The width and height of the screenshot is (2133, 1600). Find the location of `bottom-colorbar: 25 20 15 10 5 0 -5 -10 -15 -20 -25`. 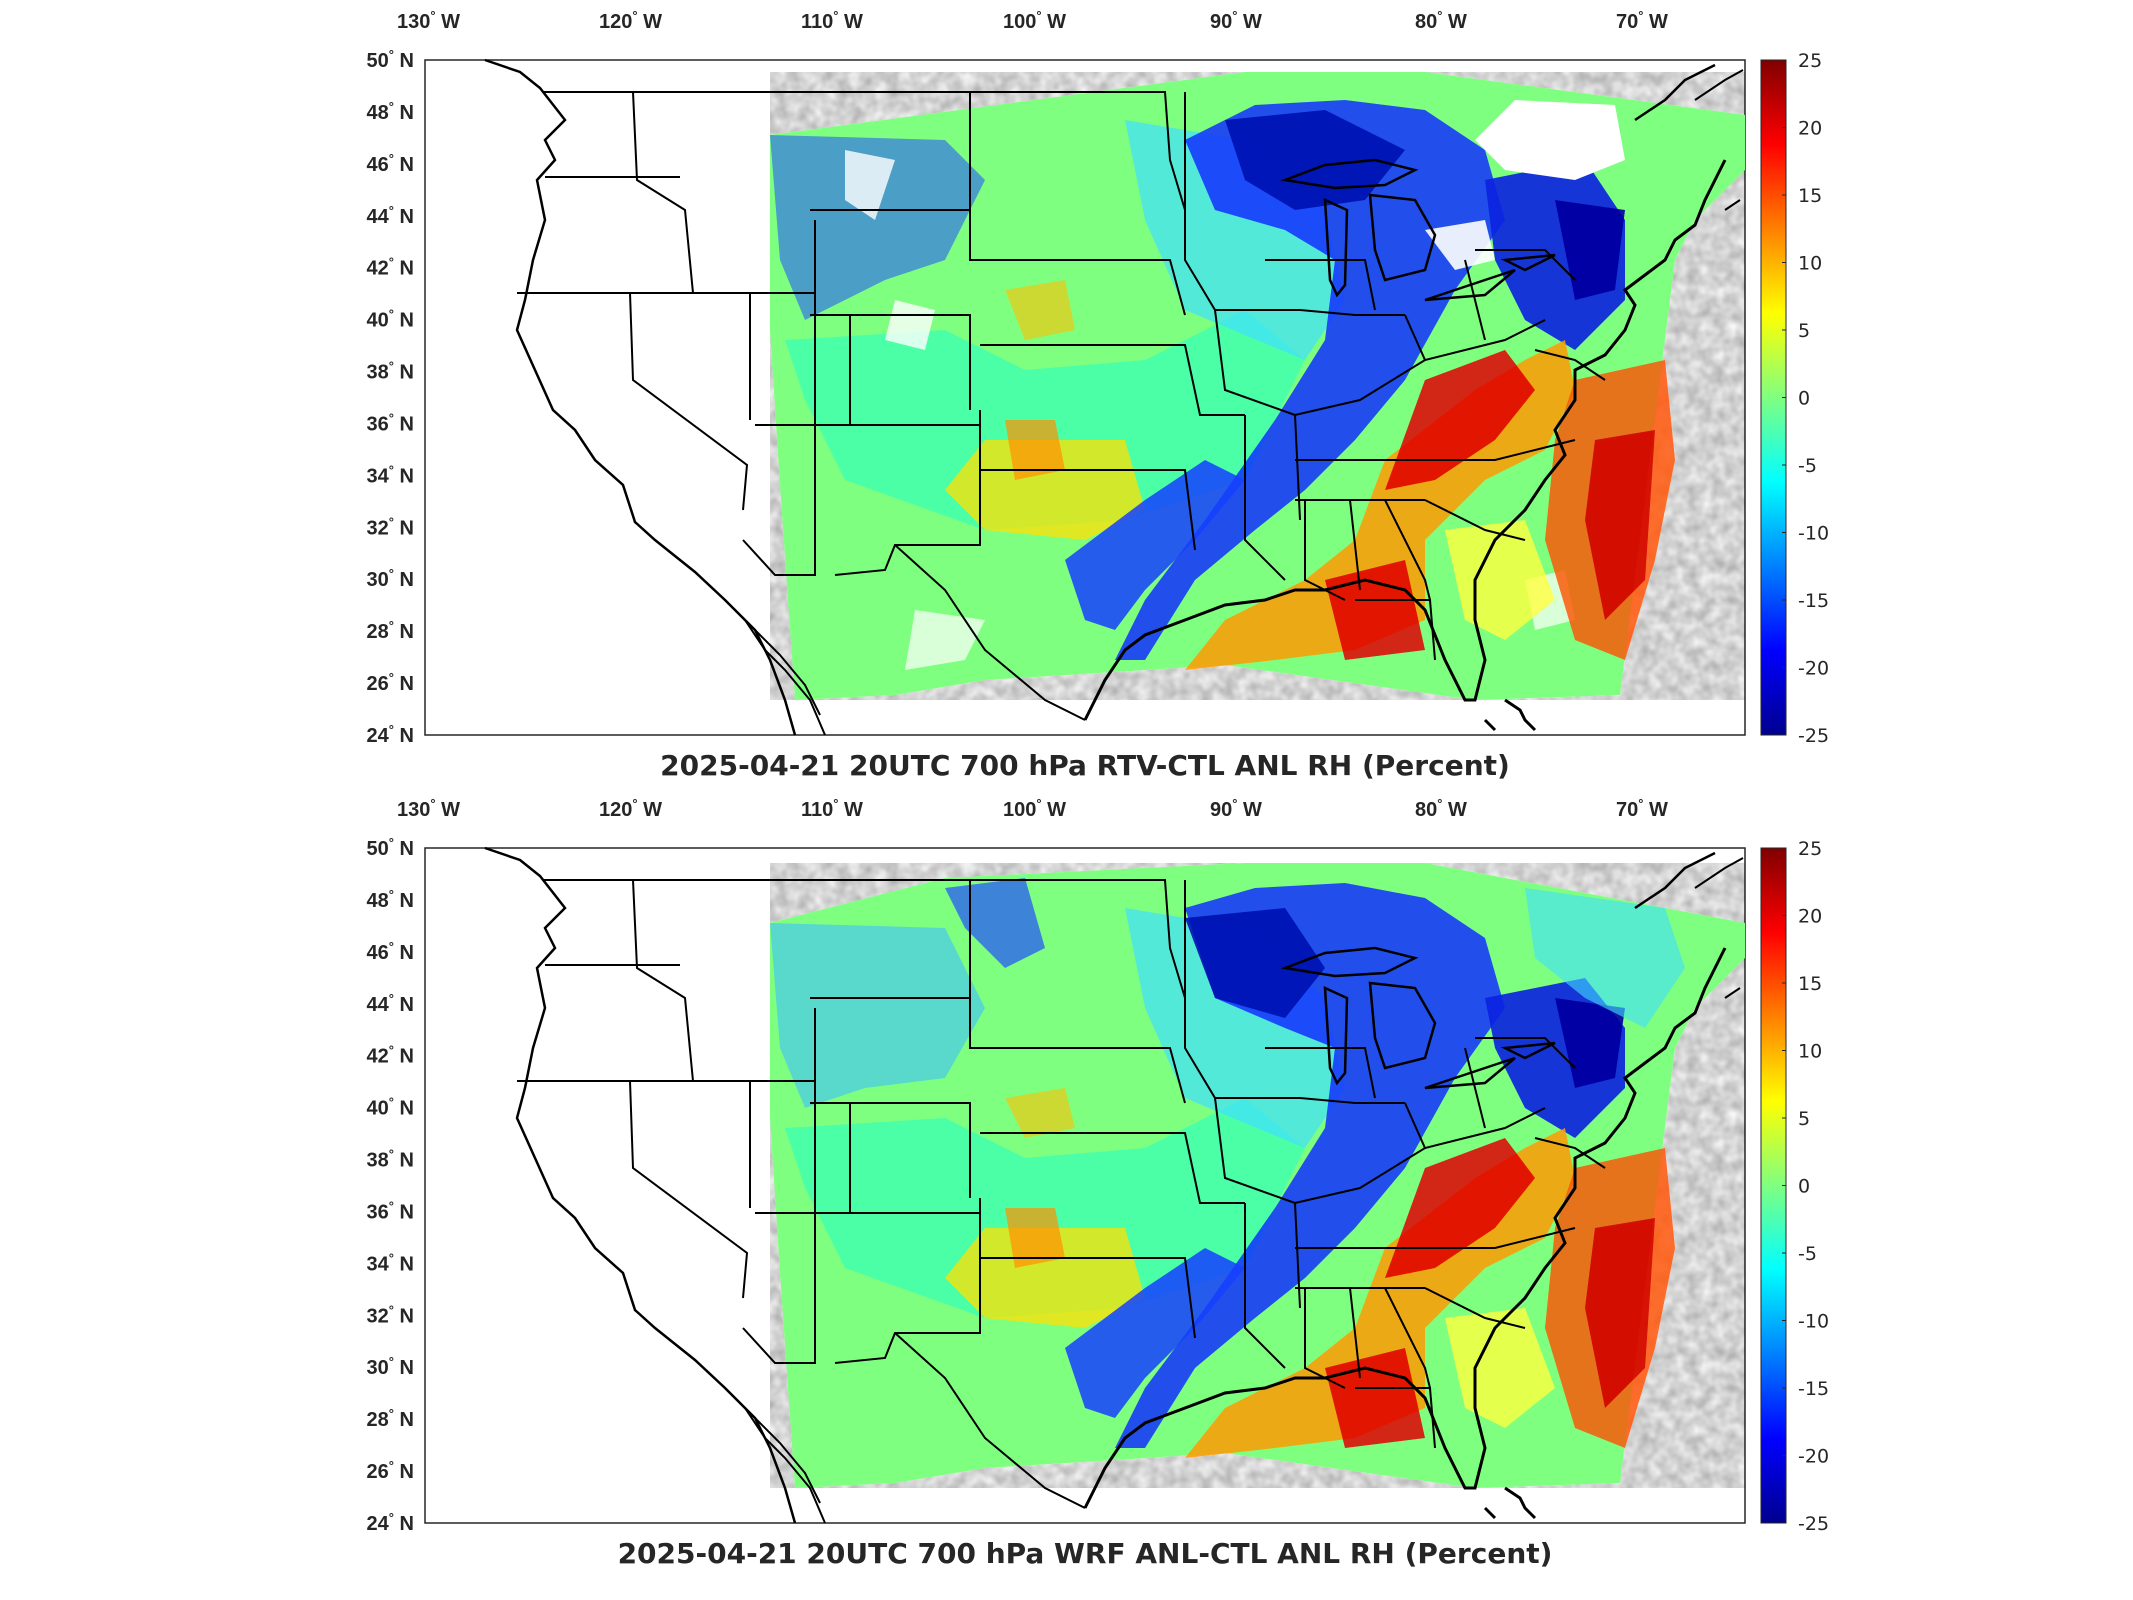

bottom-colorbar: 25 20 15 10 5 0 -5 -10 -15 -20 -25 is located at coordinates (1794, 1186).